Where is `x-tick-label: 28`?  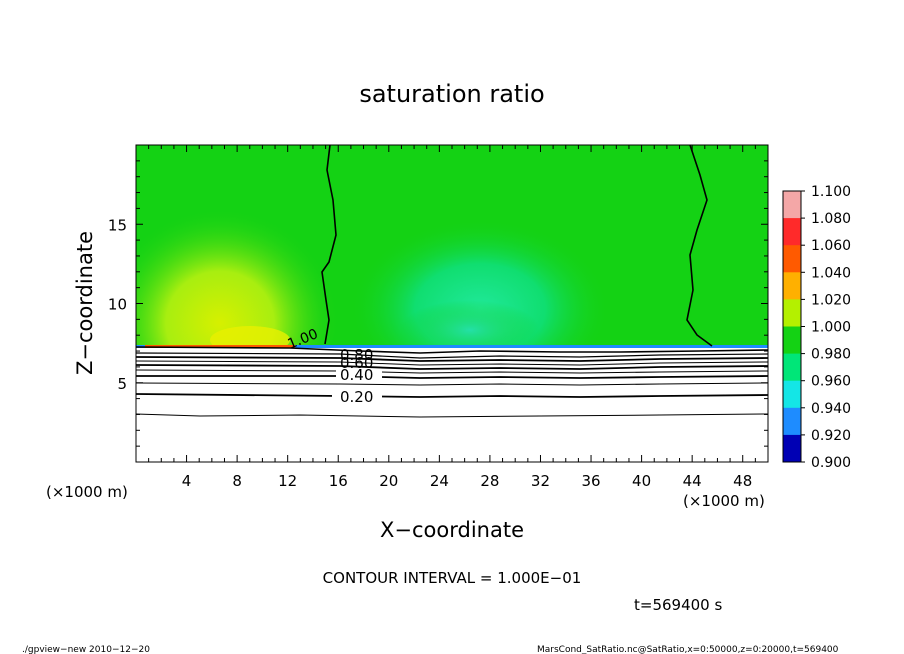
x-tick-label: 28 is located at coordinates (489, 481).